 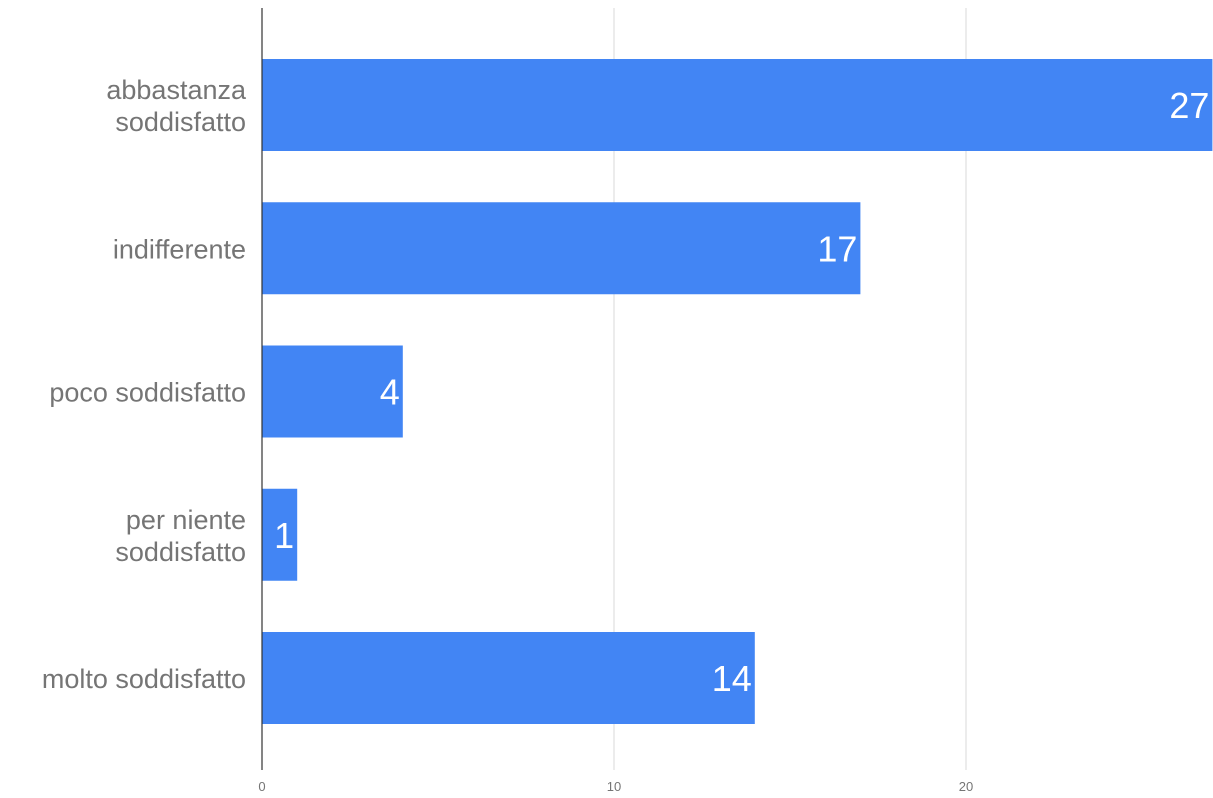 I want to click on category-label: indifferente, so click(x=179, y=249).